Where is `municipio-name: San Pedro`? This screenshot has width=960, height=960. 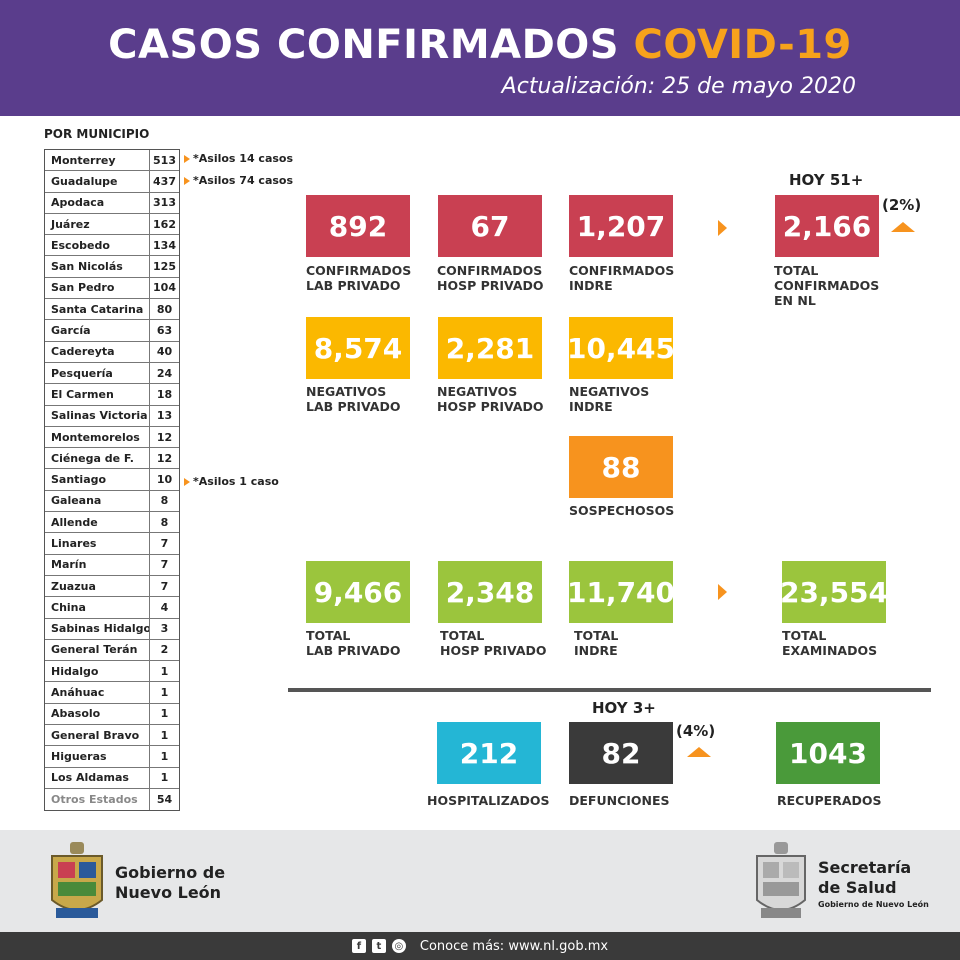
municipio-name: San Pedro is located at coordinates (83, 288).